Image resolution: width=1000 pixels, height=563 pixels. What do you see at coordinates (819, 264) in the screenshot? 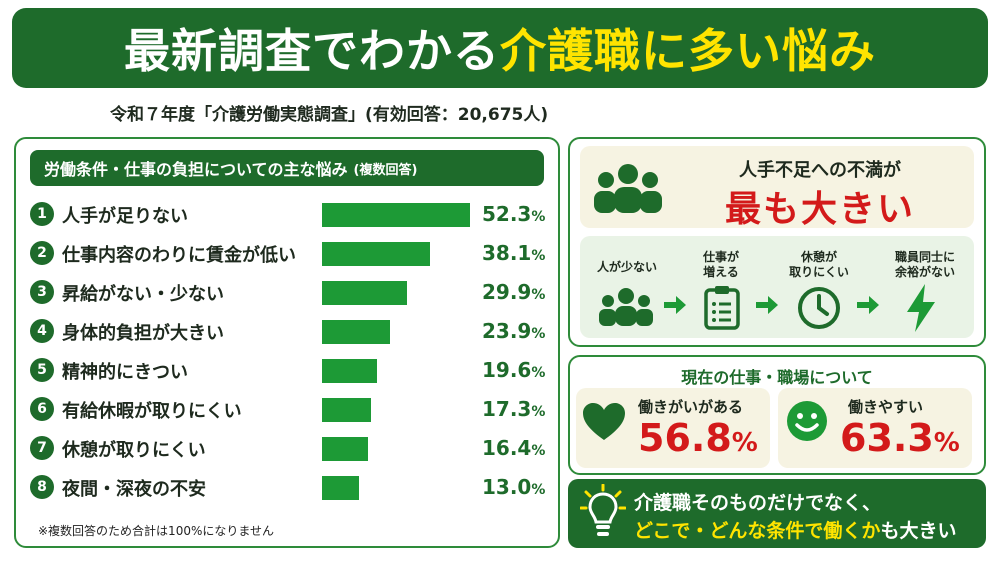
I see `step-label-3: 休憩が 取りにくい` at bounding box center [819, 264].